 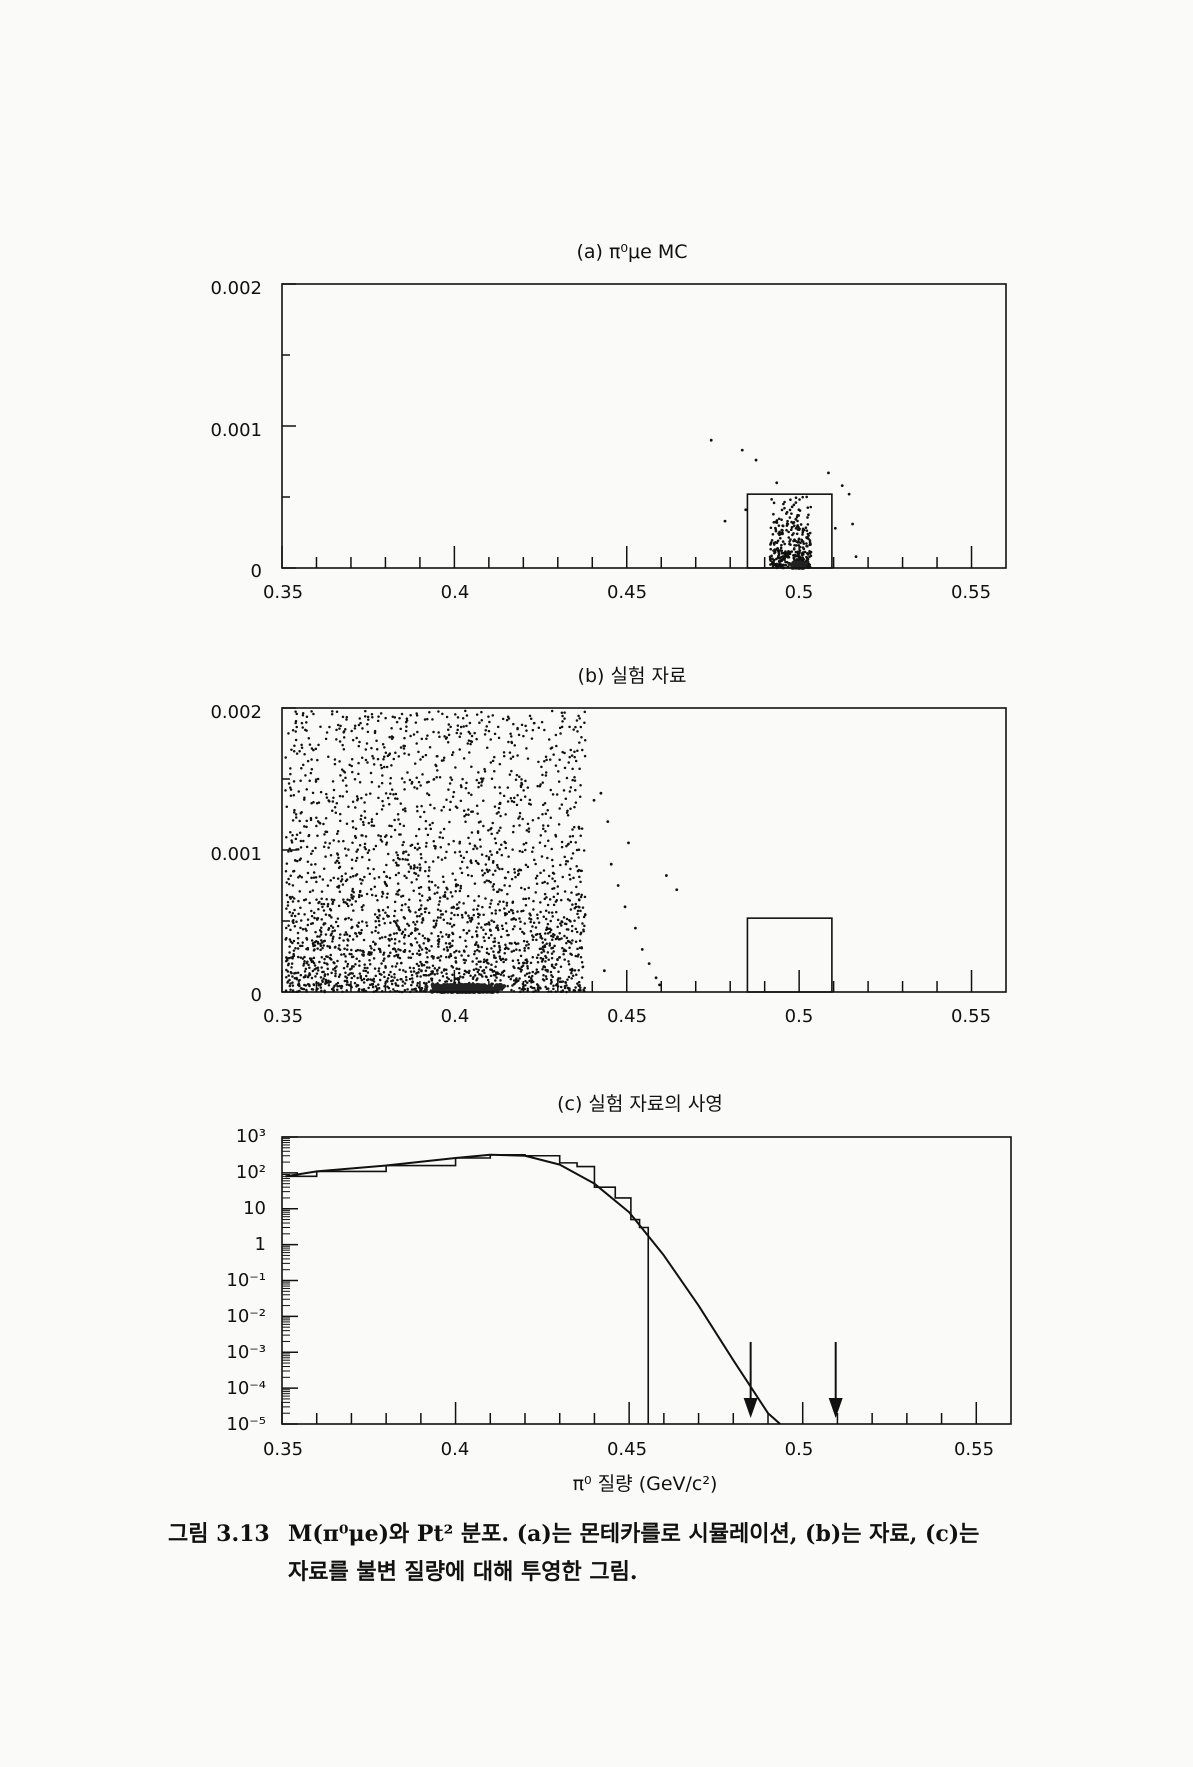 What do you see at coordinates (631, 252) in the screenshot?
I see `panel-a-title: (a) π⁰μe MC` at bounding box center [631, 252].